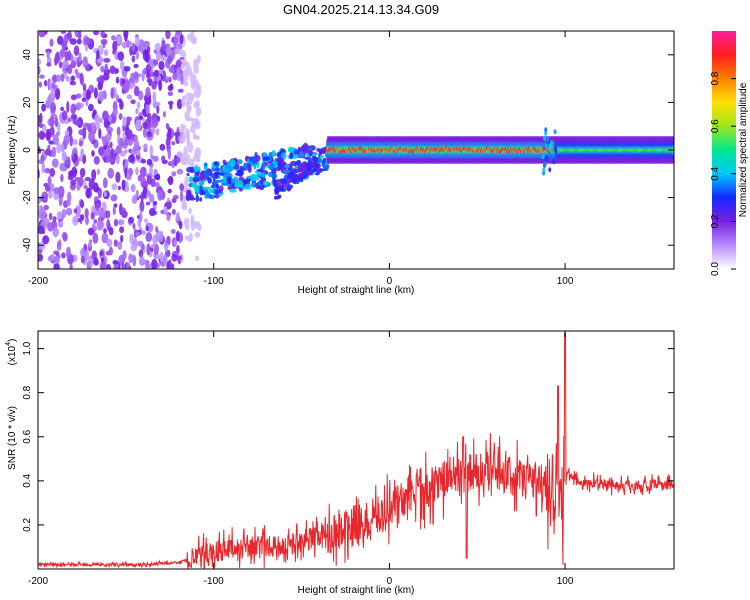 The width and height of the screenshot is (750, 600). Describe the element at coordinates (356, 290) in the screenshot. I see `spectrogram-x-axis-label: Height of straight line (km)` at that location.